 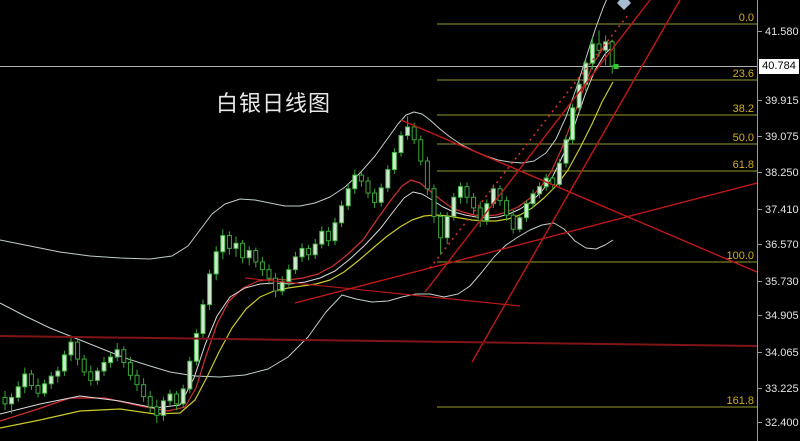 What do you see at coordinates (616, 66) in the screenshot?
I see `current-price-marker` at bounding box center [616, 66].